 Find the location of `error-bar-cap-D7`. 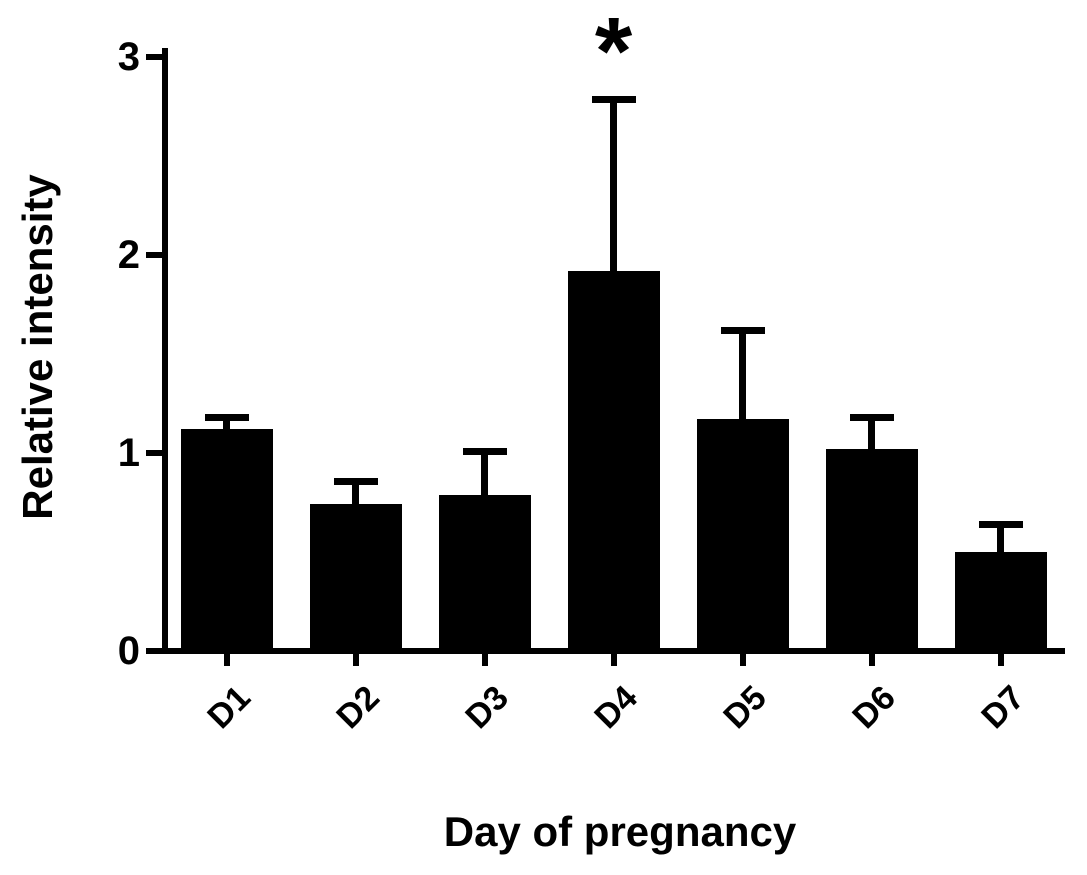

error-bar-cap-D7 is located at coordinates (1000, 525).